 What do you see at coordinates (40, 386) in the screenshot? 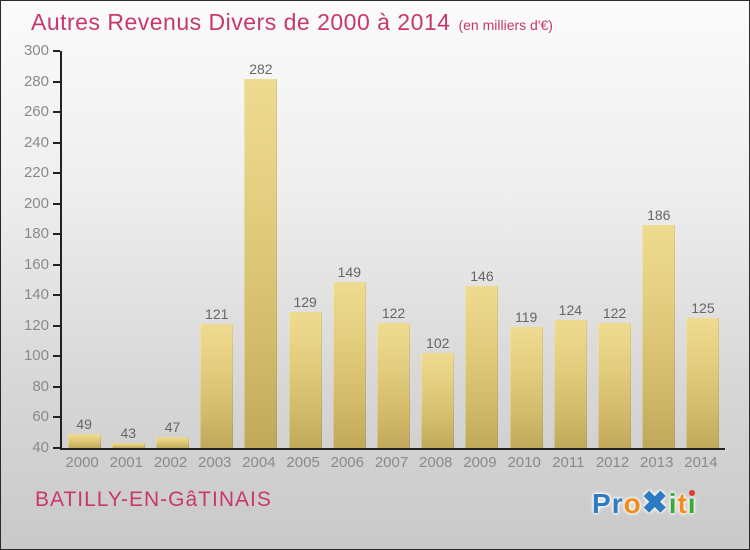
I see `y-tick-label: 80` at bounding box center [40, 386].